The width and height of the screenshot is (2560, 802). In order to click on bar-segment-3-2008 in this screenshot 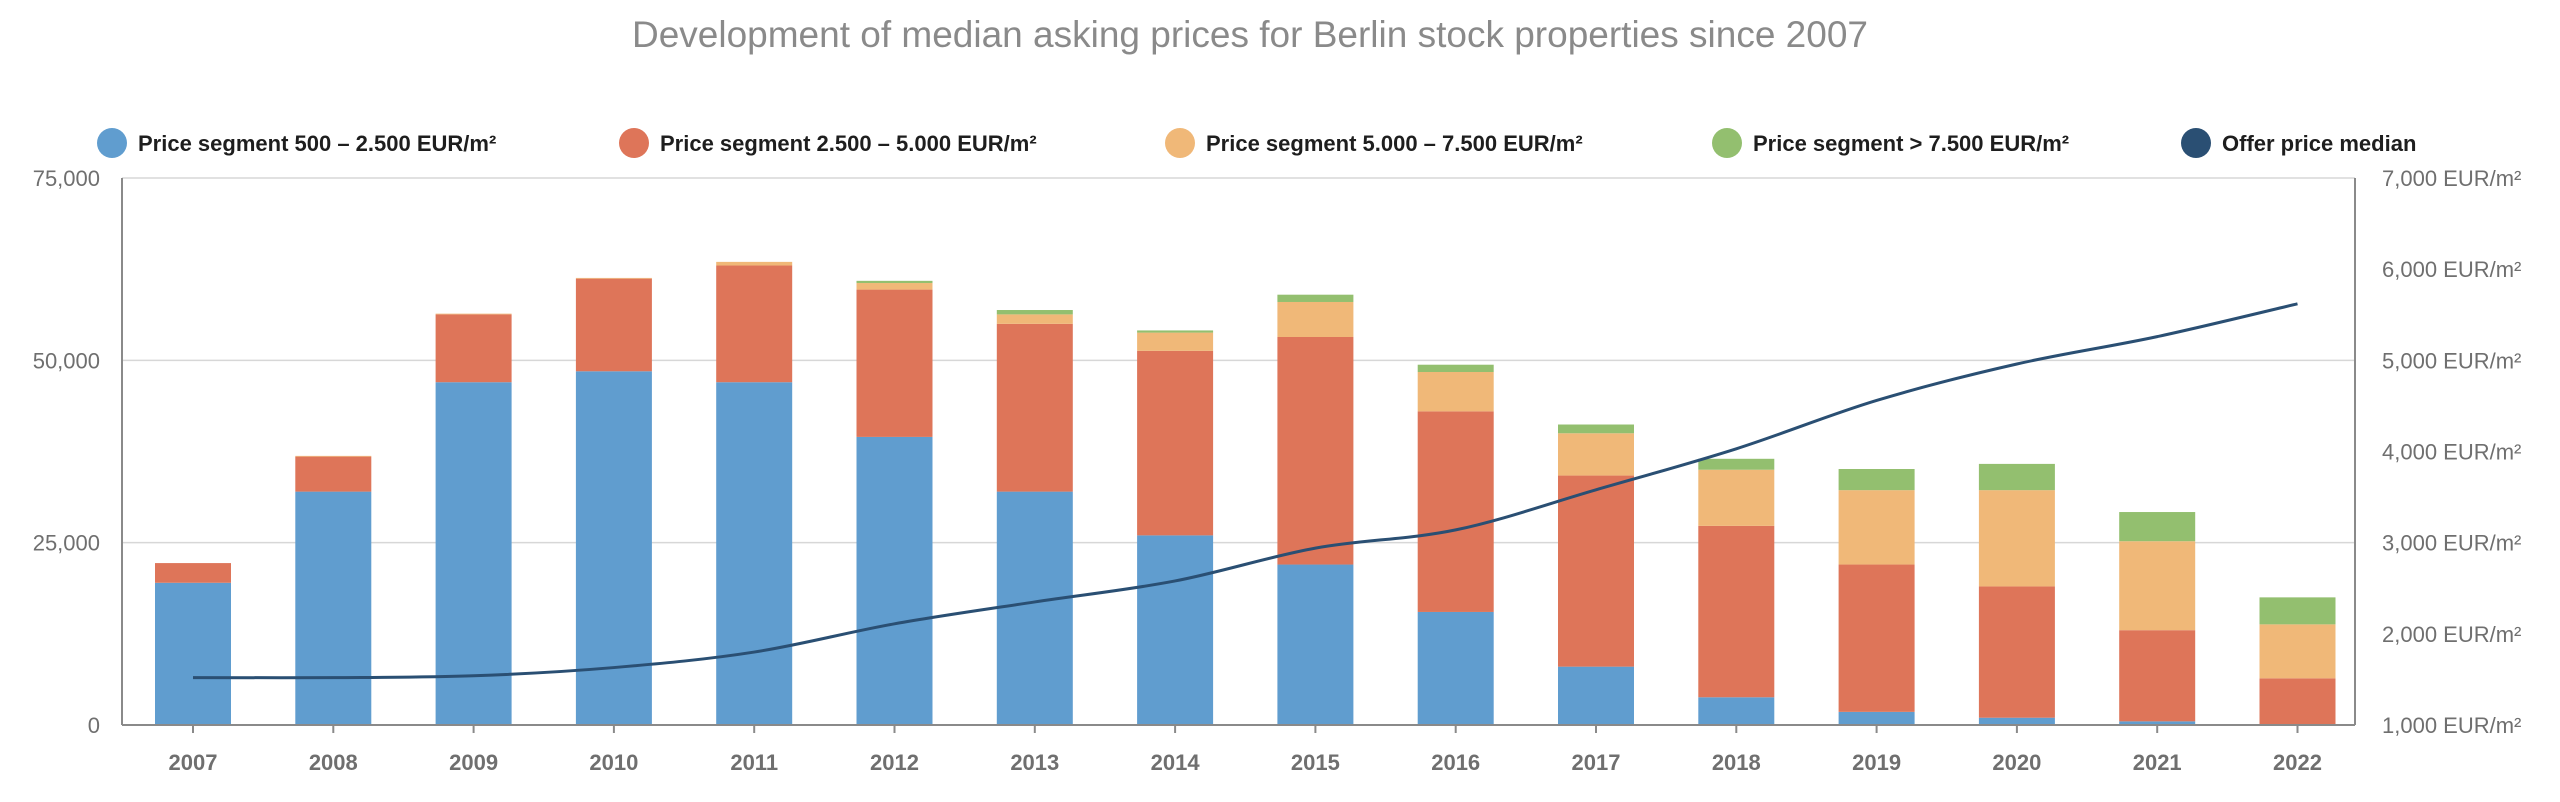, I will do `click(333, 456)`.